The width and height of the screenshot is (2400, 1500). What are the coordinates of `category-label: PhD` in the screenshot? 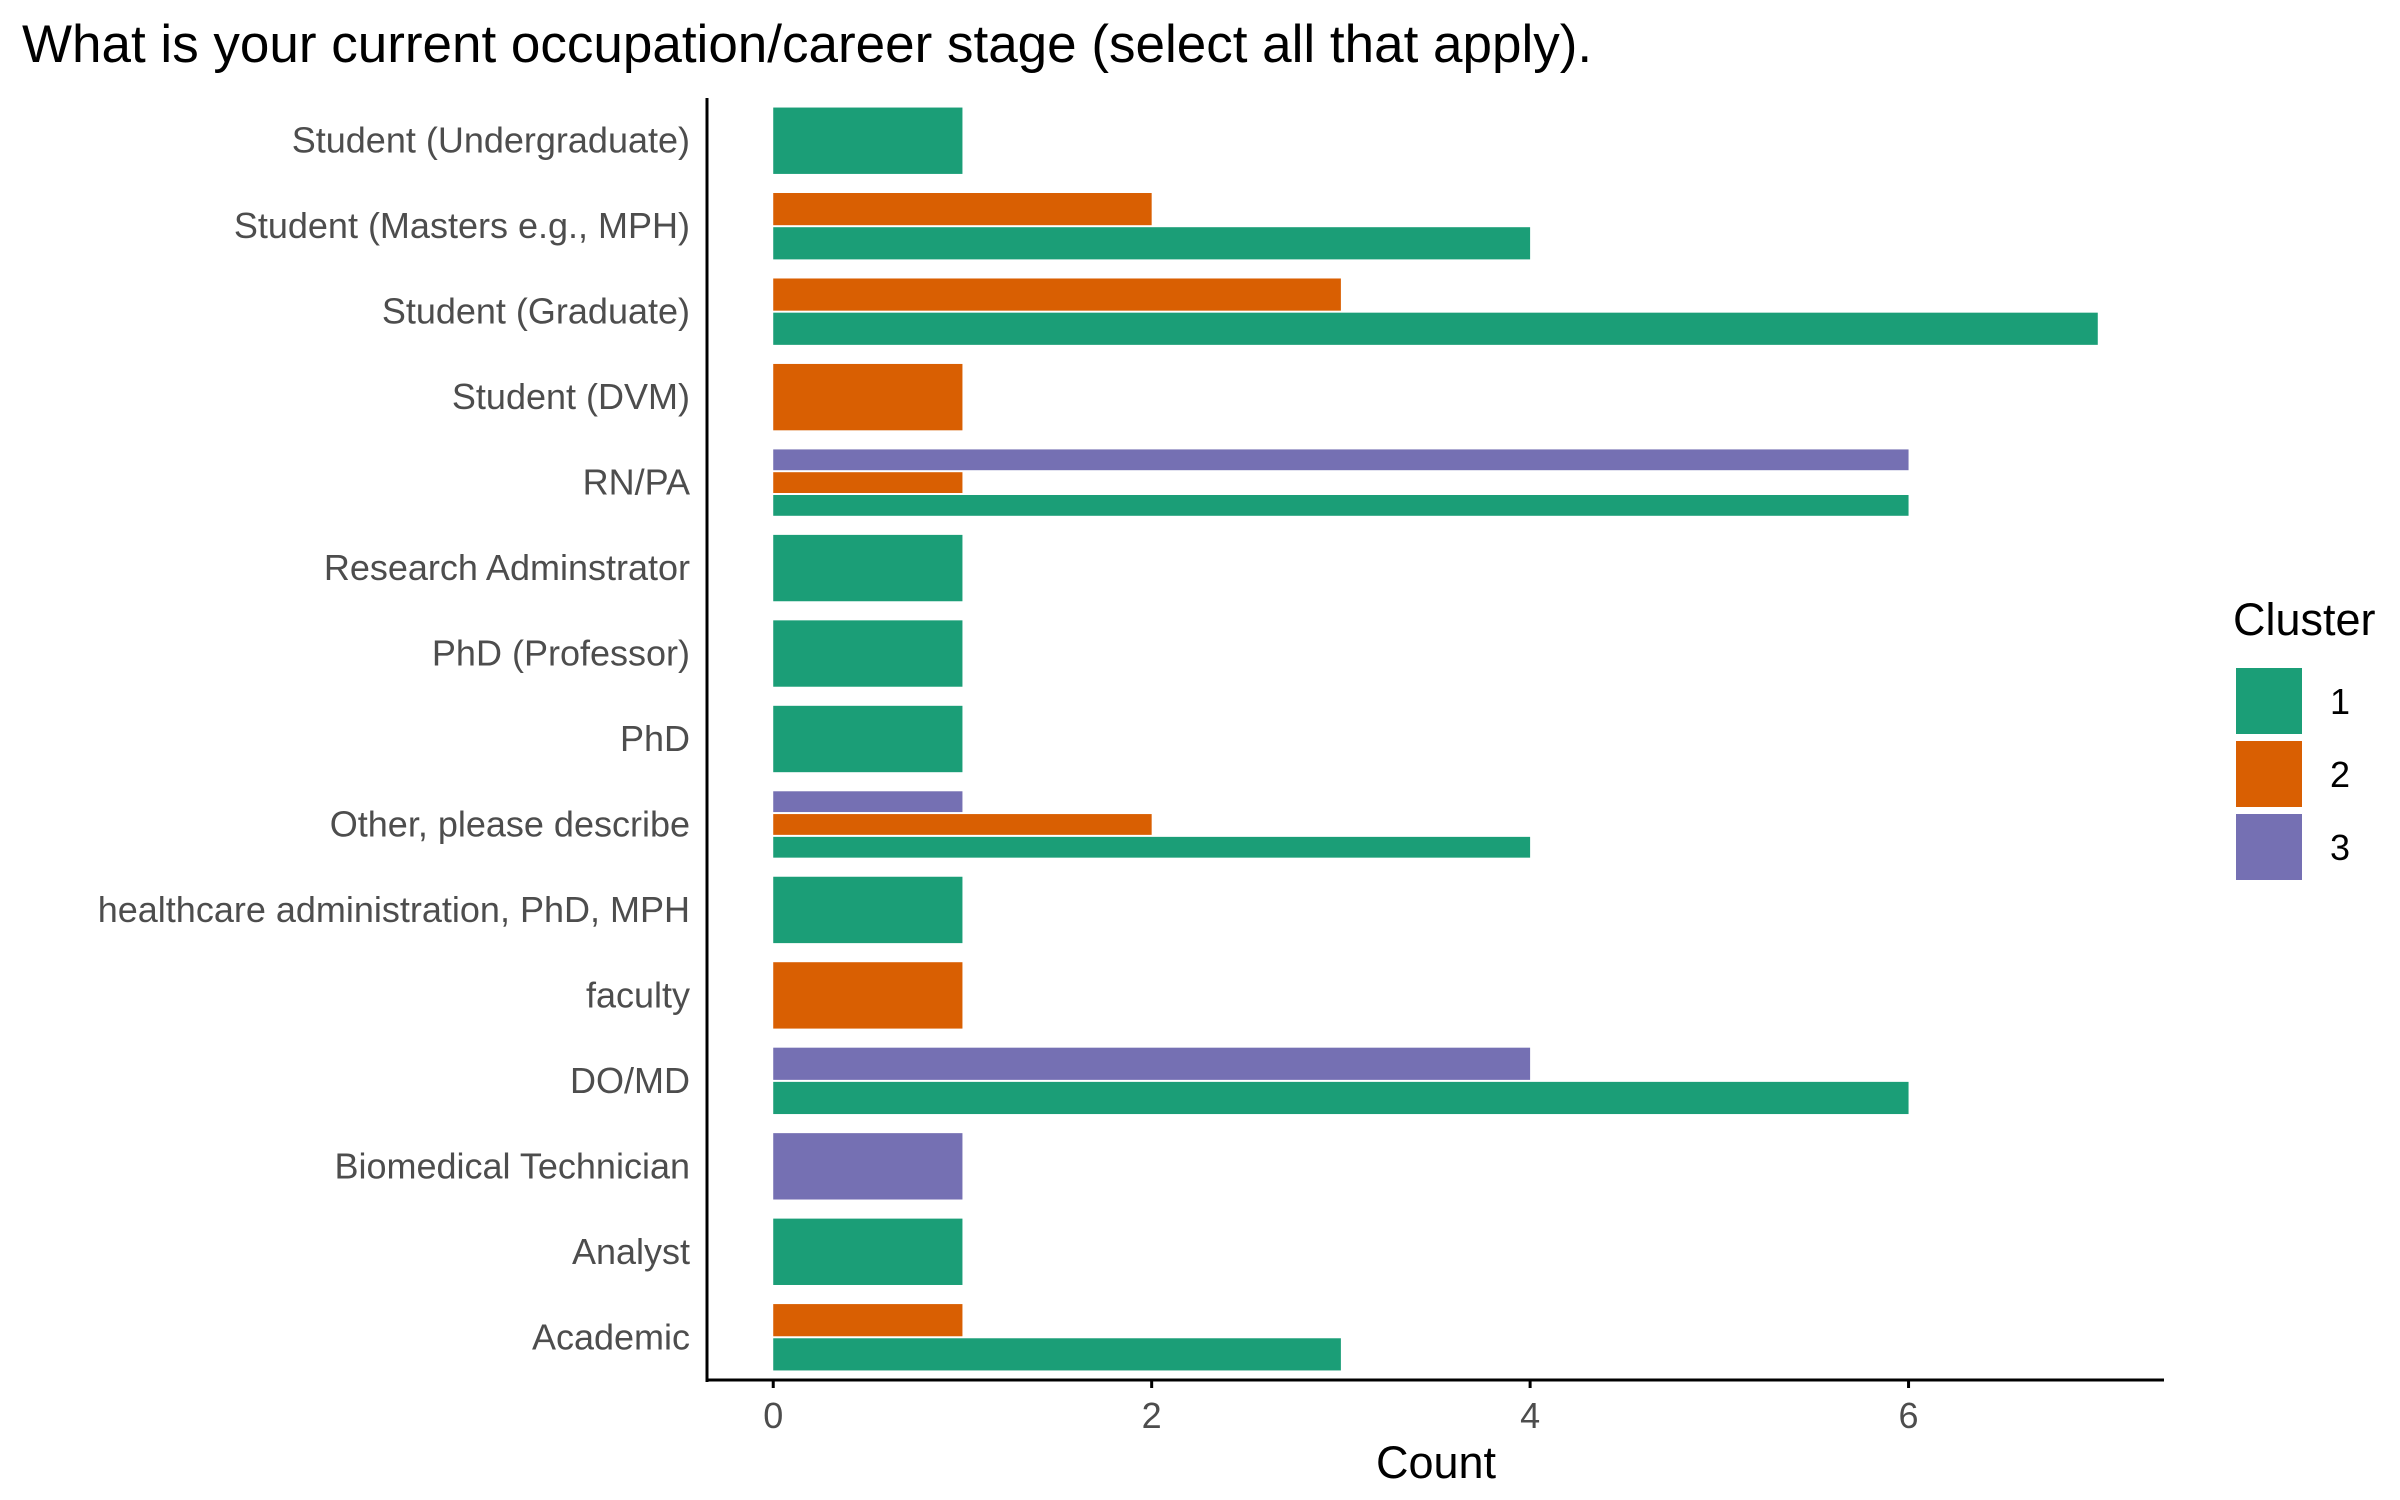 It's located at (655, 738).